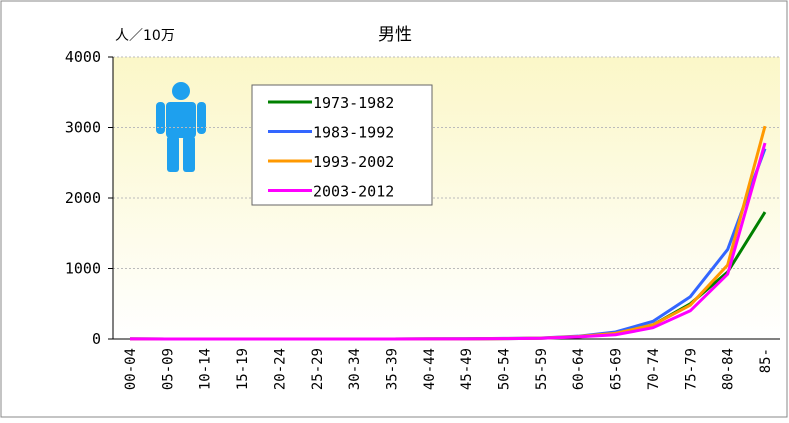 The image size is (789, 423). What do you see at coordinates (206, 369) in the screenshot?
I see `x-tick-label: 10-14` at bounding box center [206, 369].